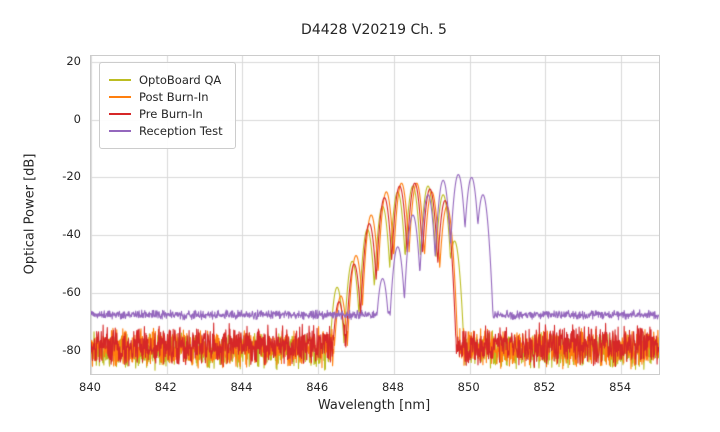  I want to click on y-axis-label: Optical Power [dB], so click(30, 214).